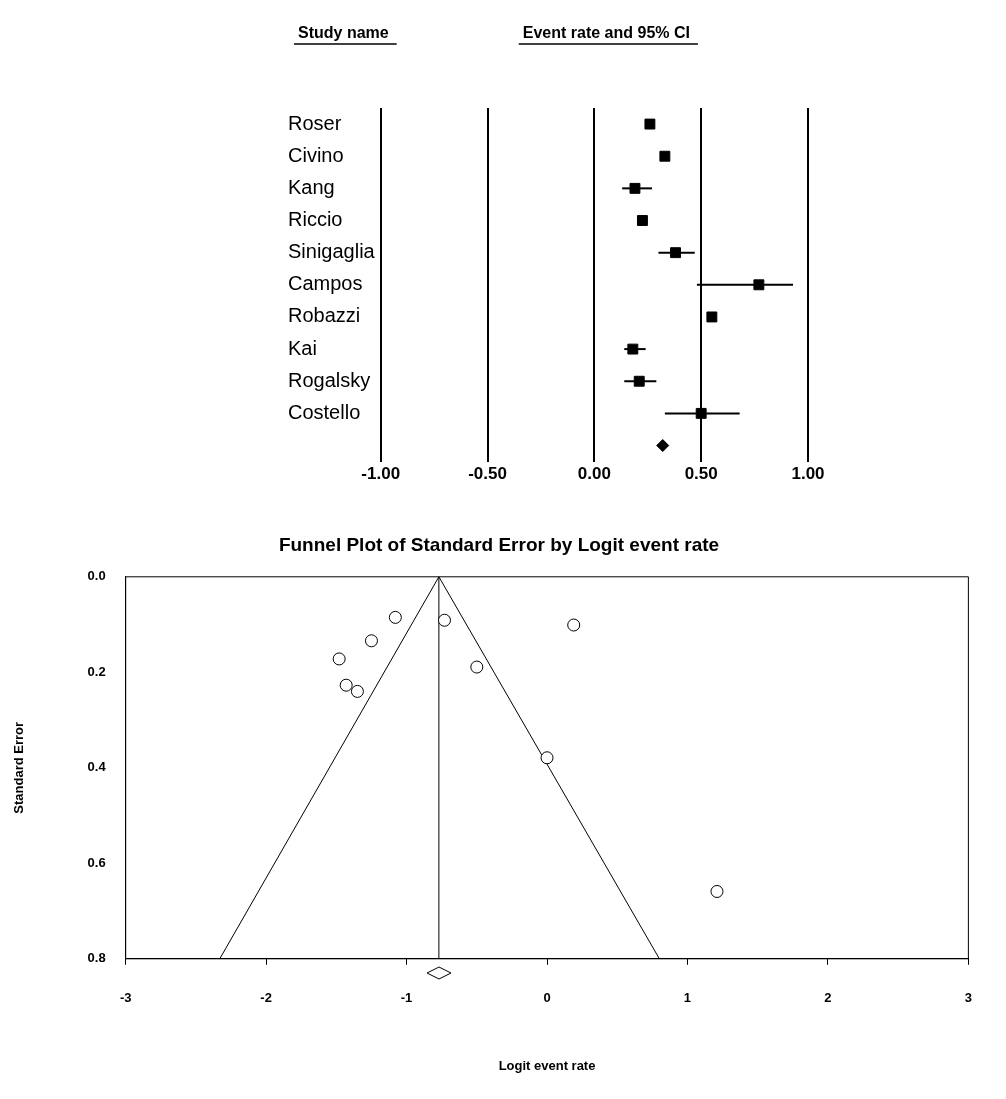  I want to click on x-tick-label: 0.50, so click(701, 474).